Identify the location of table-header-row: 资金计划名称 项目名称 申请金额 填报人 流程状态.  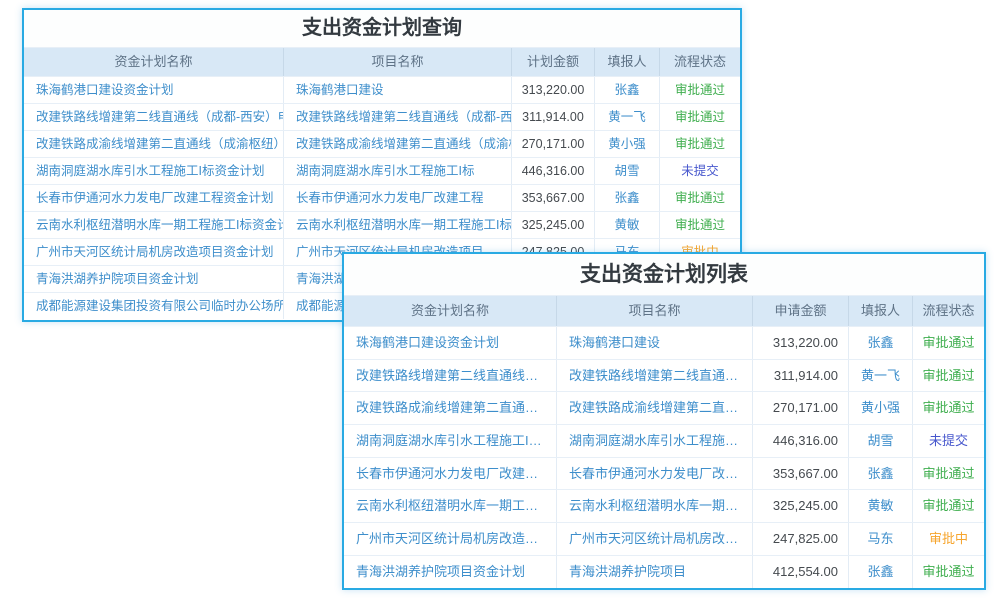
(664, 311).